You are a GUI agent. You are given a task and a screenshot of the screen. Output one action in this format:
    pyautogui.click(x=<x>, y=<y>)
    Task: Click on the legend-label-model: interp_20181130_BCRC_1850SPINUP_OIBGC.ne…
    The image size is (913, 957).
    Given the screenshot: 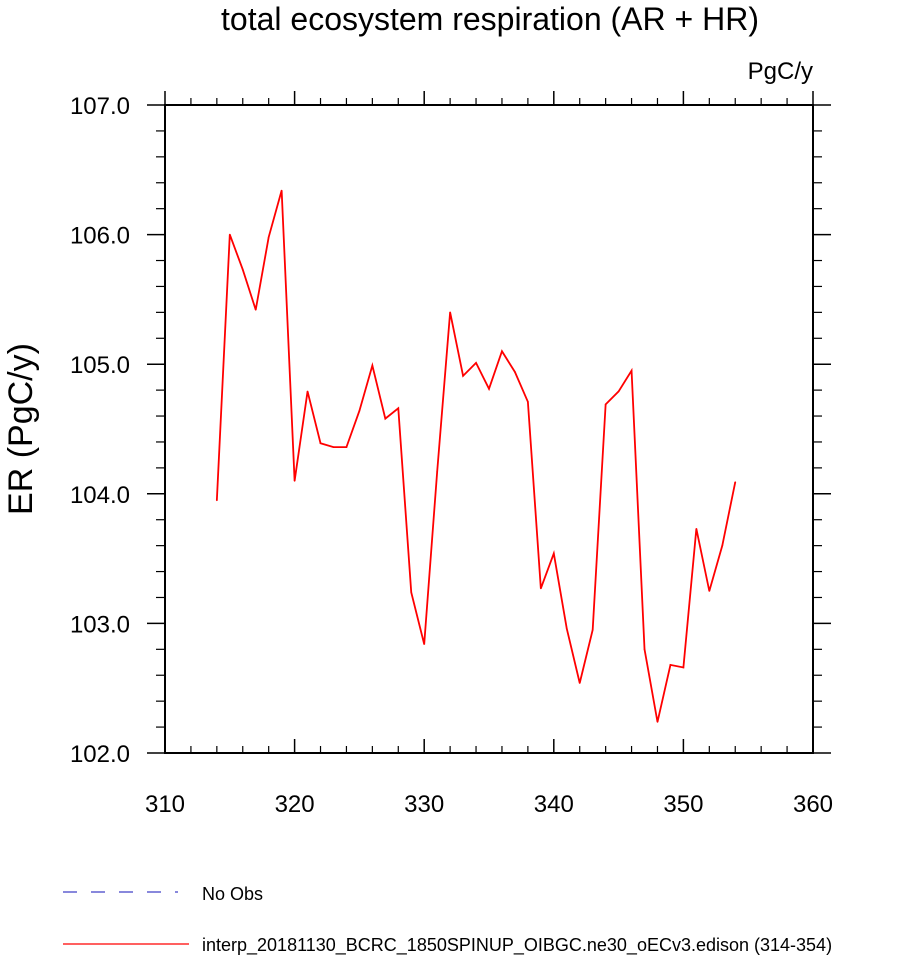 What is the action you would take?
    pyautogui.click(x=517, y=945)
    